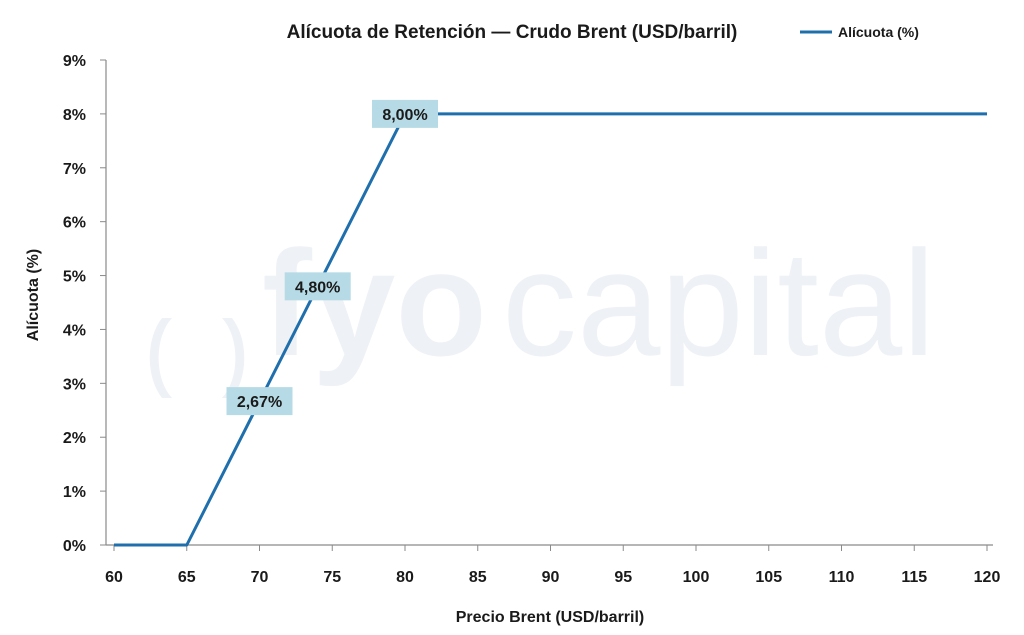  Describe the element at coordinates (842, 577) in the screenshot. I see `x-tick-label: 110` at that location.